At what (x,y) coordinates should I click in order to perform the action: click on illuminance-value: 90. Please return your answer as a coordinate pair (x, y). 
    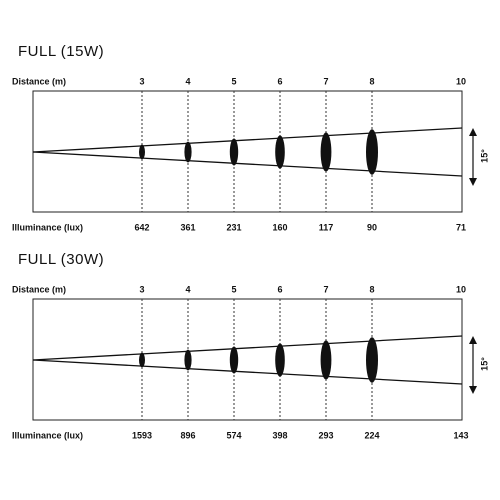
    Looking at the image, I should click on (372, 227).